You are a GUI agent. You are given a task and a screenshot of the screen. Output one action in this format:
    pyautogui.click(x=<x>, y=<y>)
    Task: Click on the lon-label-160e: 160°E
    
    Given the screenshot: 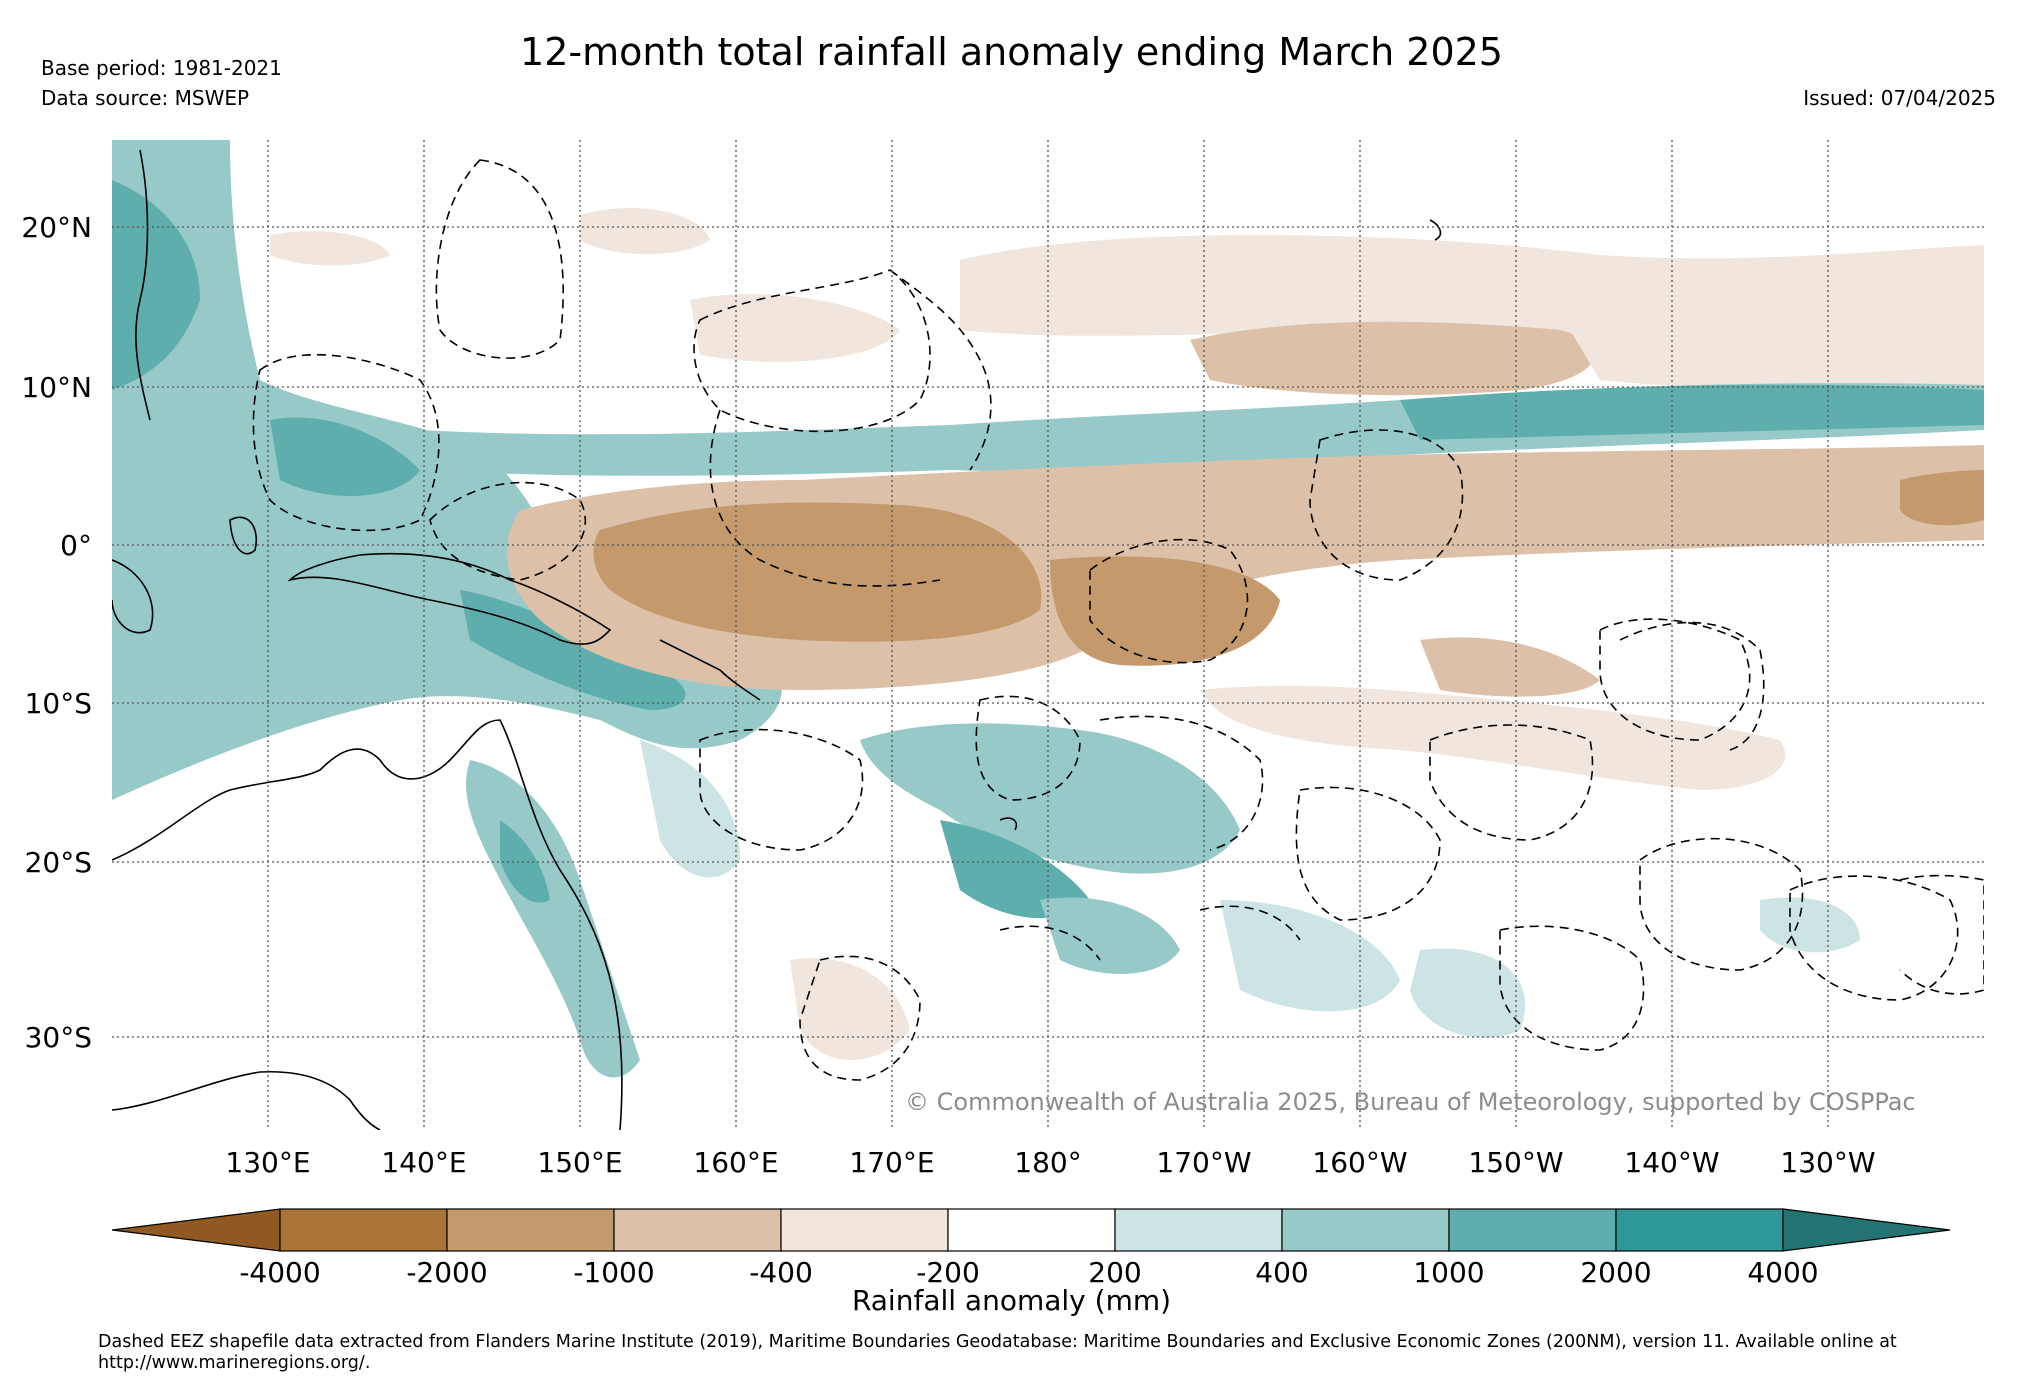 What is the action you would take?
    pyautogui.click(x=735, y=1162)
    